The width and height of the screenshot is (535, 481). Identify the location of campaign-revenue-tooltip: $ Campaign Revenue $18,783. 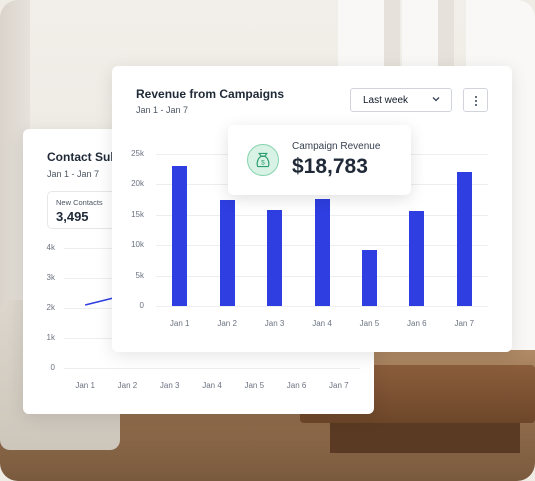
(319, 160).